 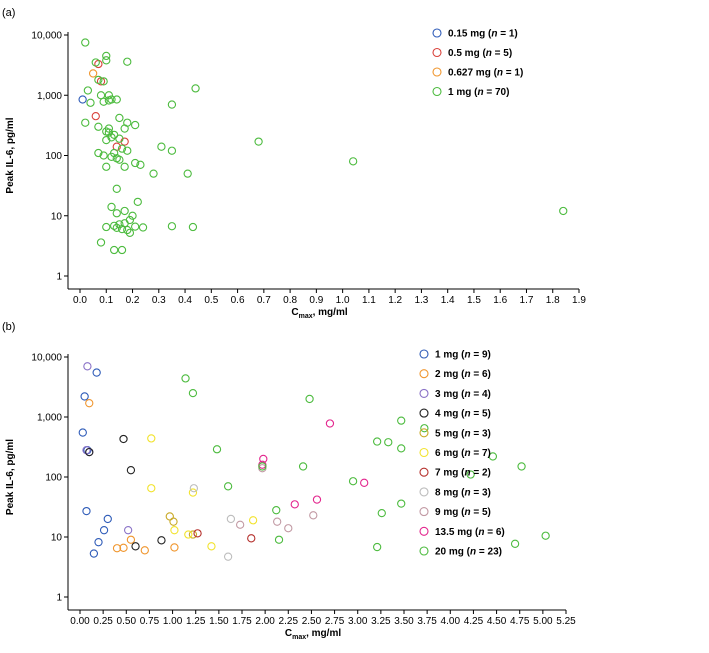 What do you see at coordinates (219, 621) in the screenshot?
I see `x-tick-label: 1.50` at bounding box center [219, 621].